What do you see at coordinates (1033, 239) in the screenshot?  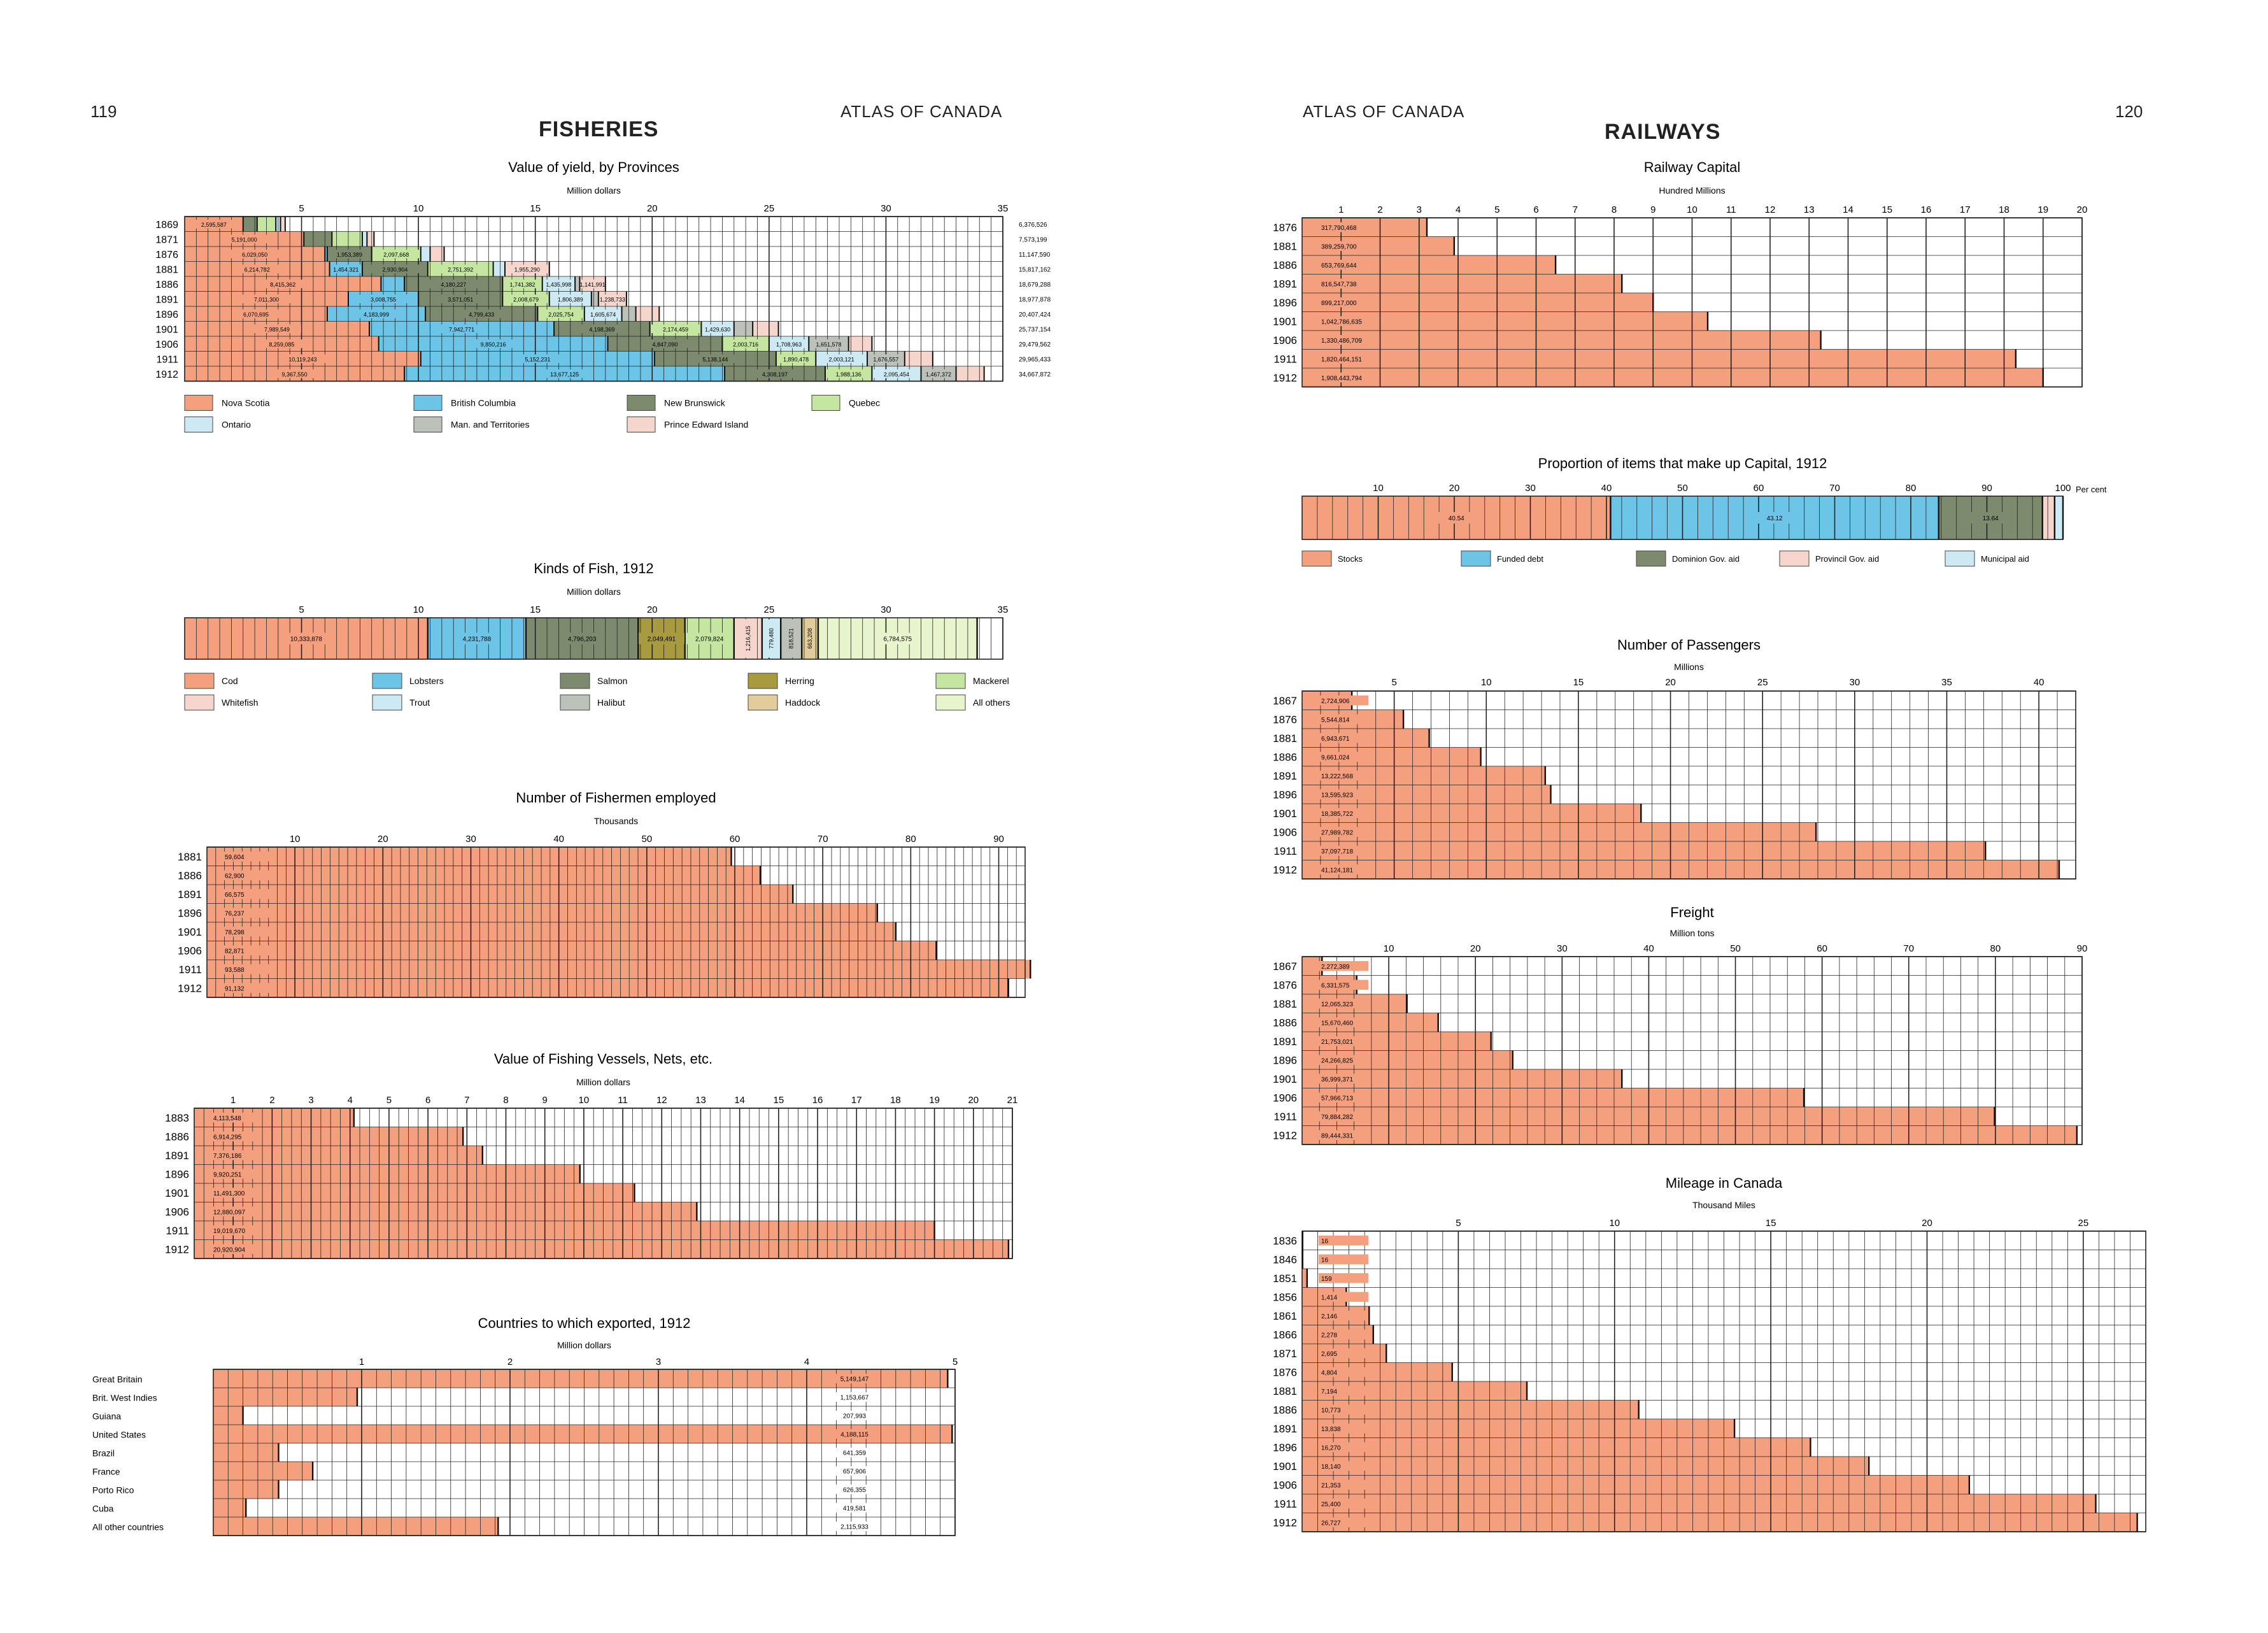 I see `row-total-label: 7,573,199` at bounding box center [1033, 239].